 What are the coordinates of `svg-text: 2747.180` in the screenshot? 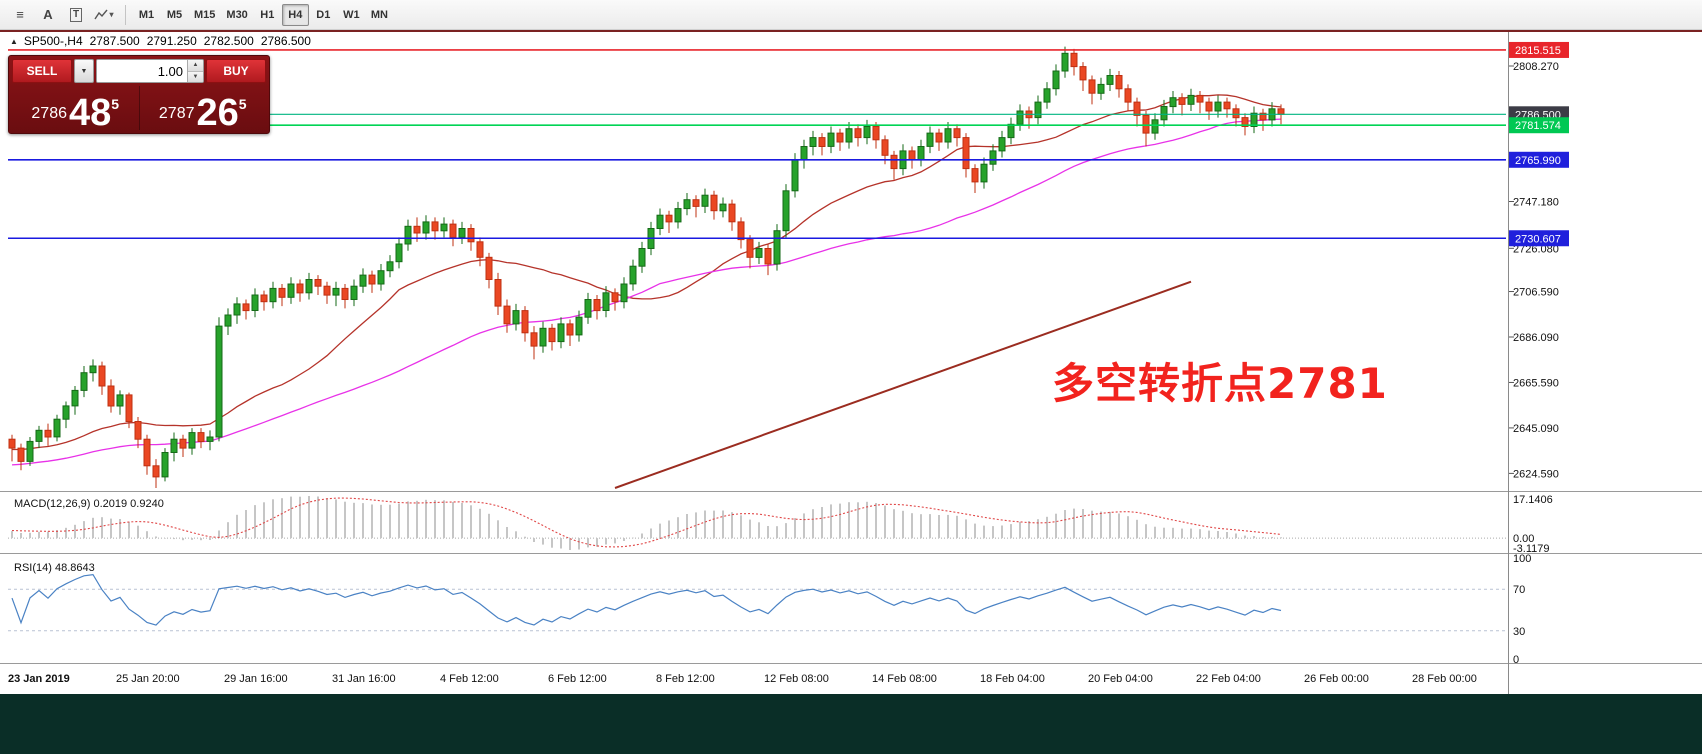 It's located at (1536, 203).